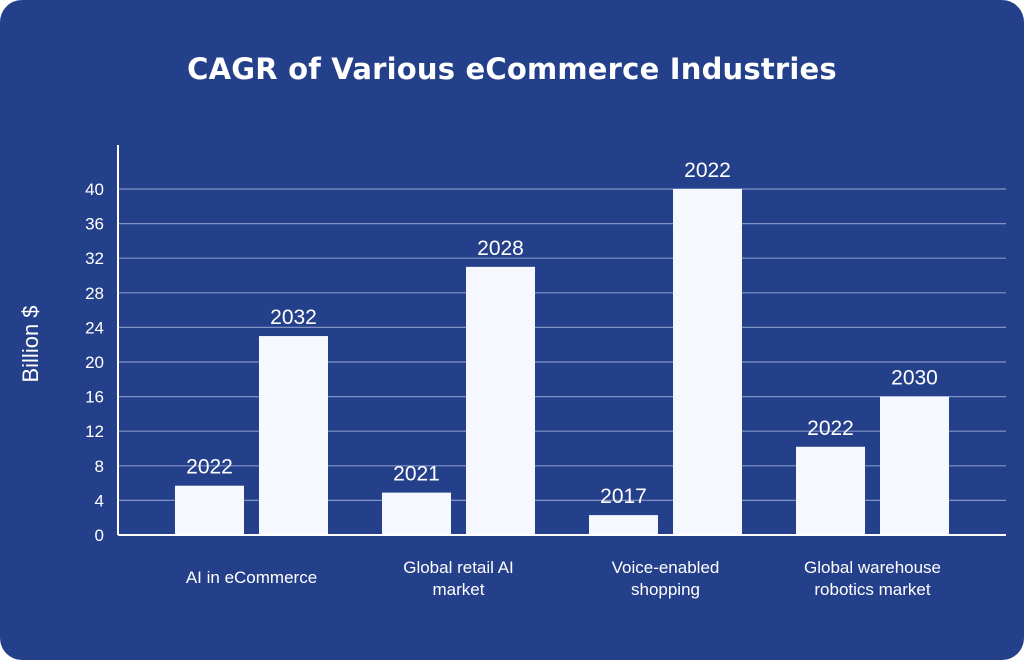  I want to click on bar-year-label: 2030, so click(914, 378).